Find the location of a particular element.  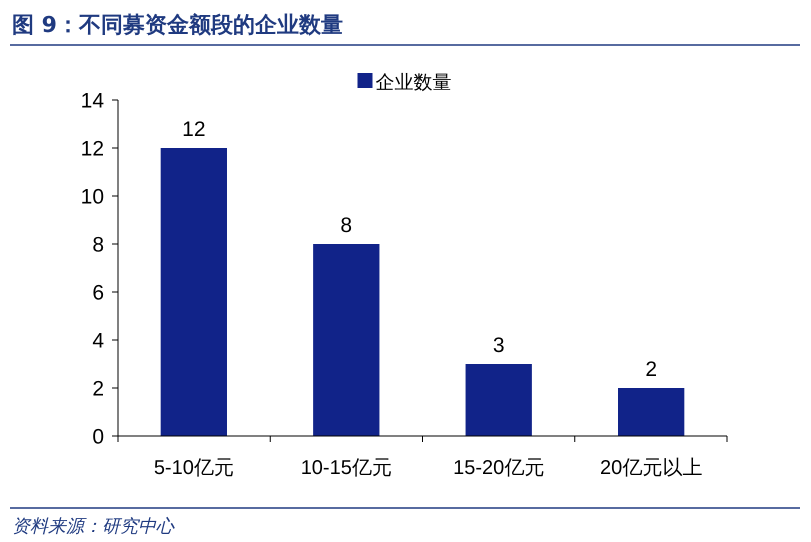

y-tick-label: 14 is located at coordinates (92, 100).